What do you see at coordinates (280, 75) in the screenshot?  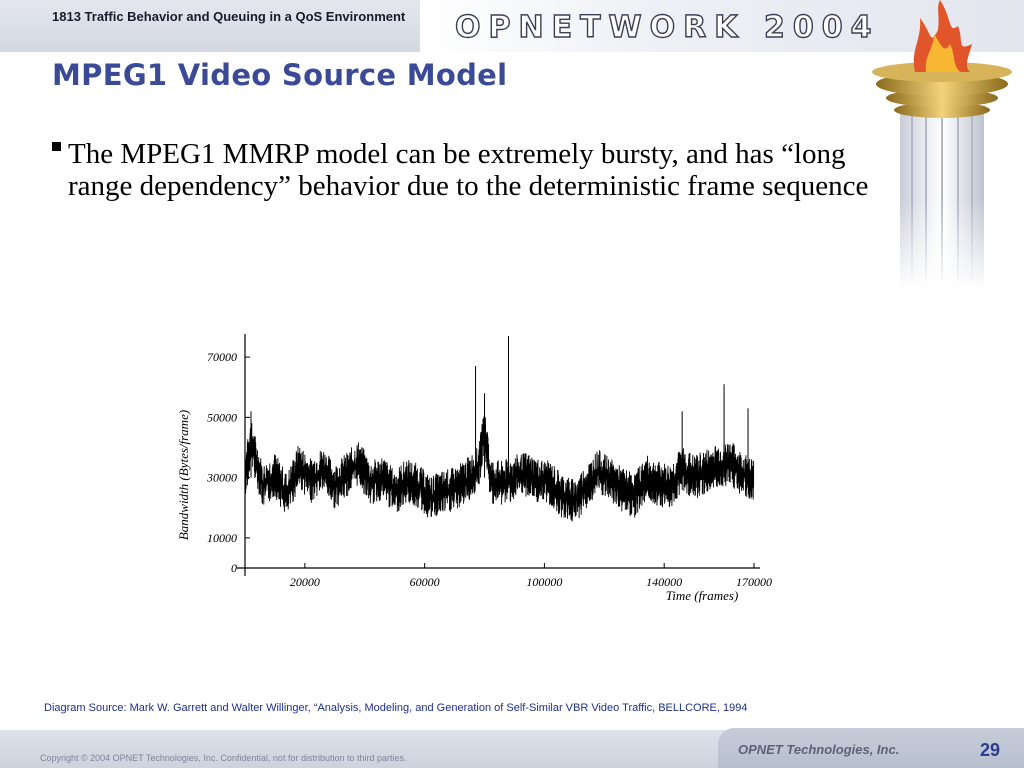 I see `slide-title: MPEG1 Video Source Model` at bounding box center [280, 75].